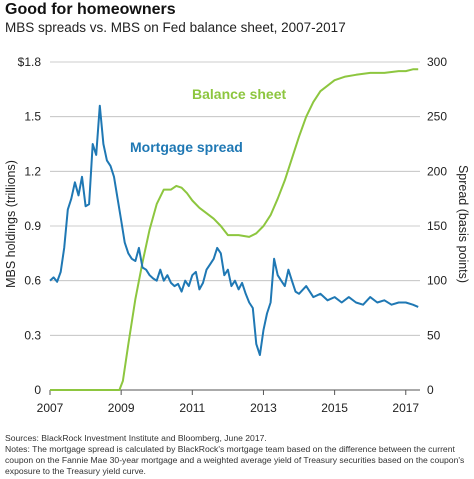 The image size is (474, 479). I want to click on left-axis-title: MBS holdings (trillions), so click(11, 224).